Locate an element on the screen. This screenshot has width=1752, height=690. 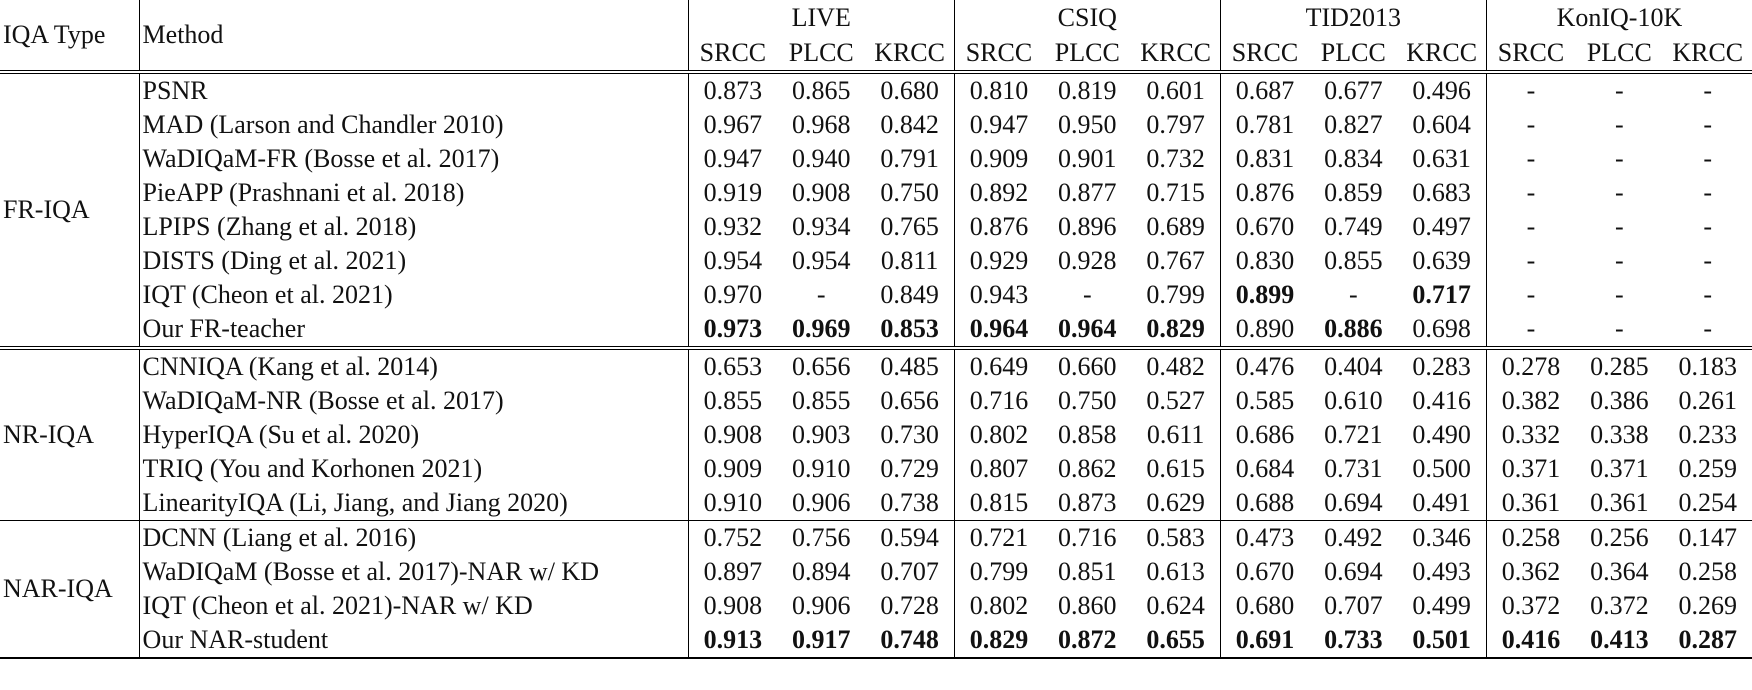
best-score: 0.413 is located at coordinates (1619, 639).